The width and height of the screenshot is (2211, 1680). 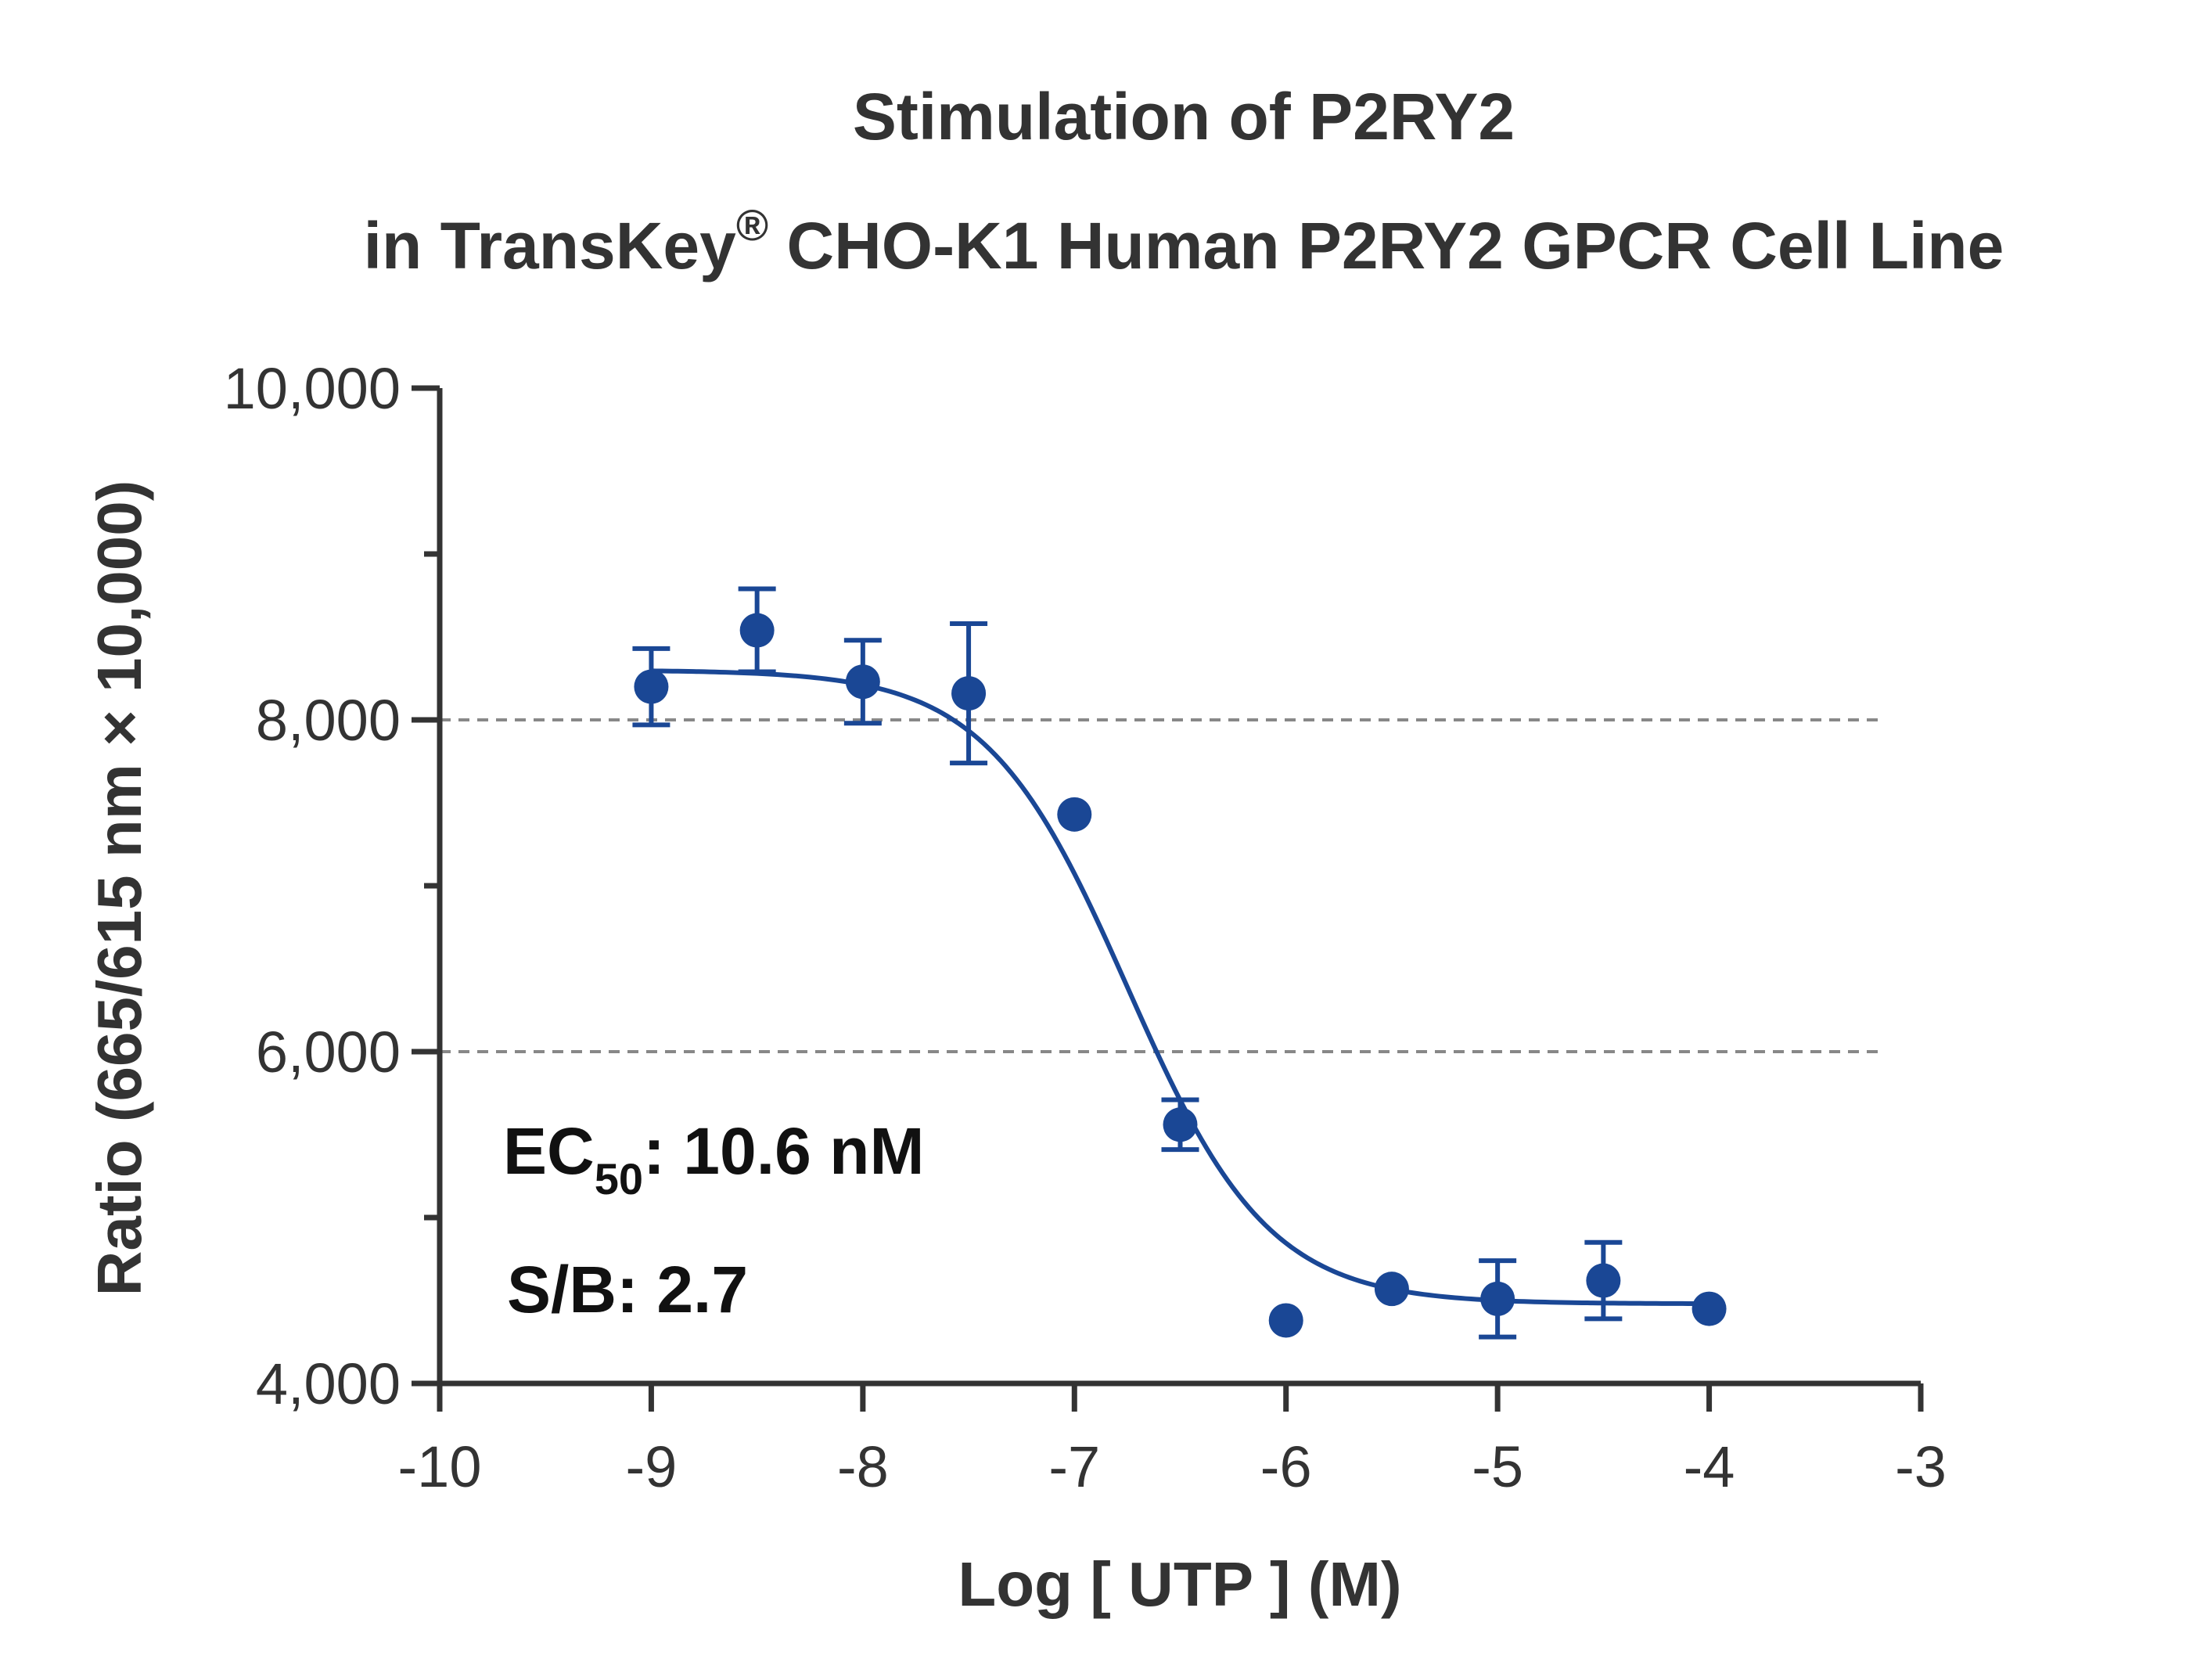 I want to click on x-axis-title: Log [ UTP ] (M), so click(x=1179, y=1584).